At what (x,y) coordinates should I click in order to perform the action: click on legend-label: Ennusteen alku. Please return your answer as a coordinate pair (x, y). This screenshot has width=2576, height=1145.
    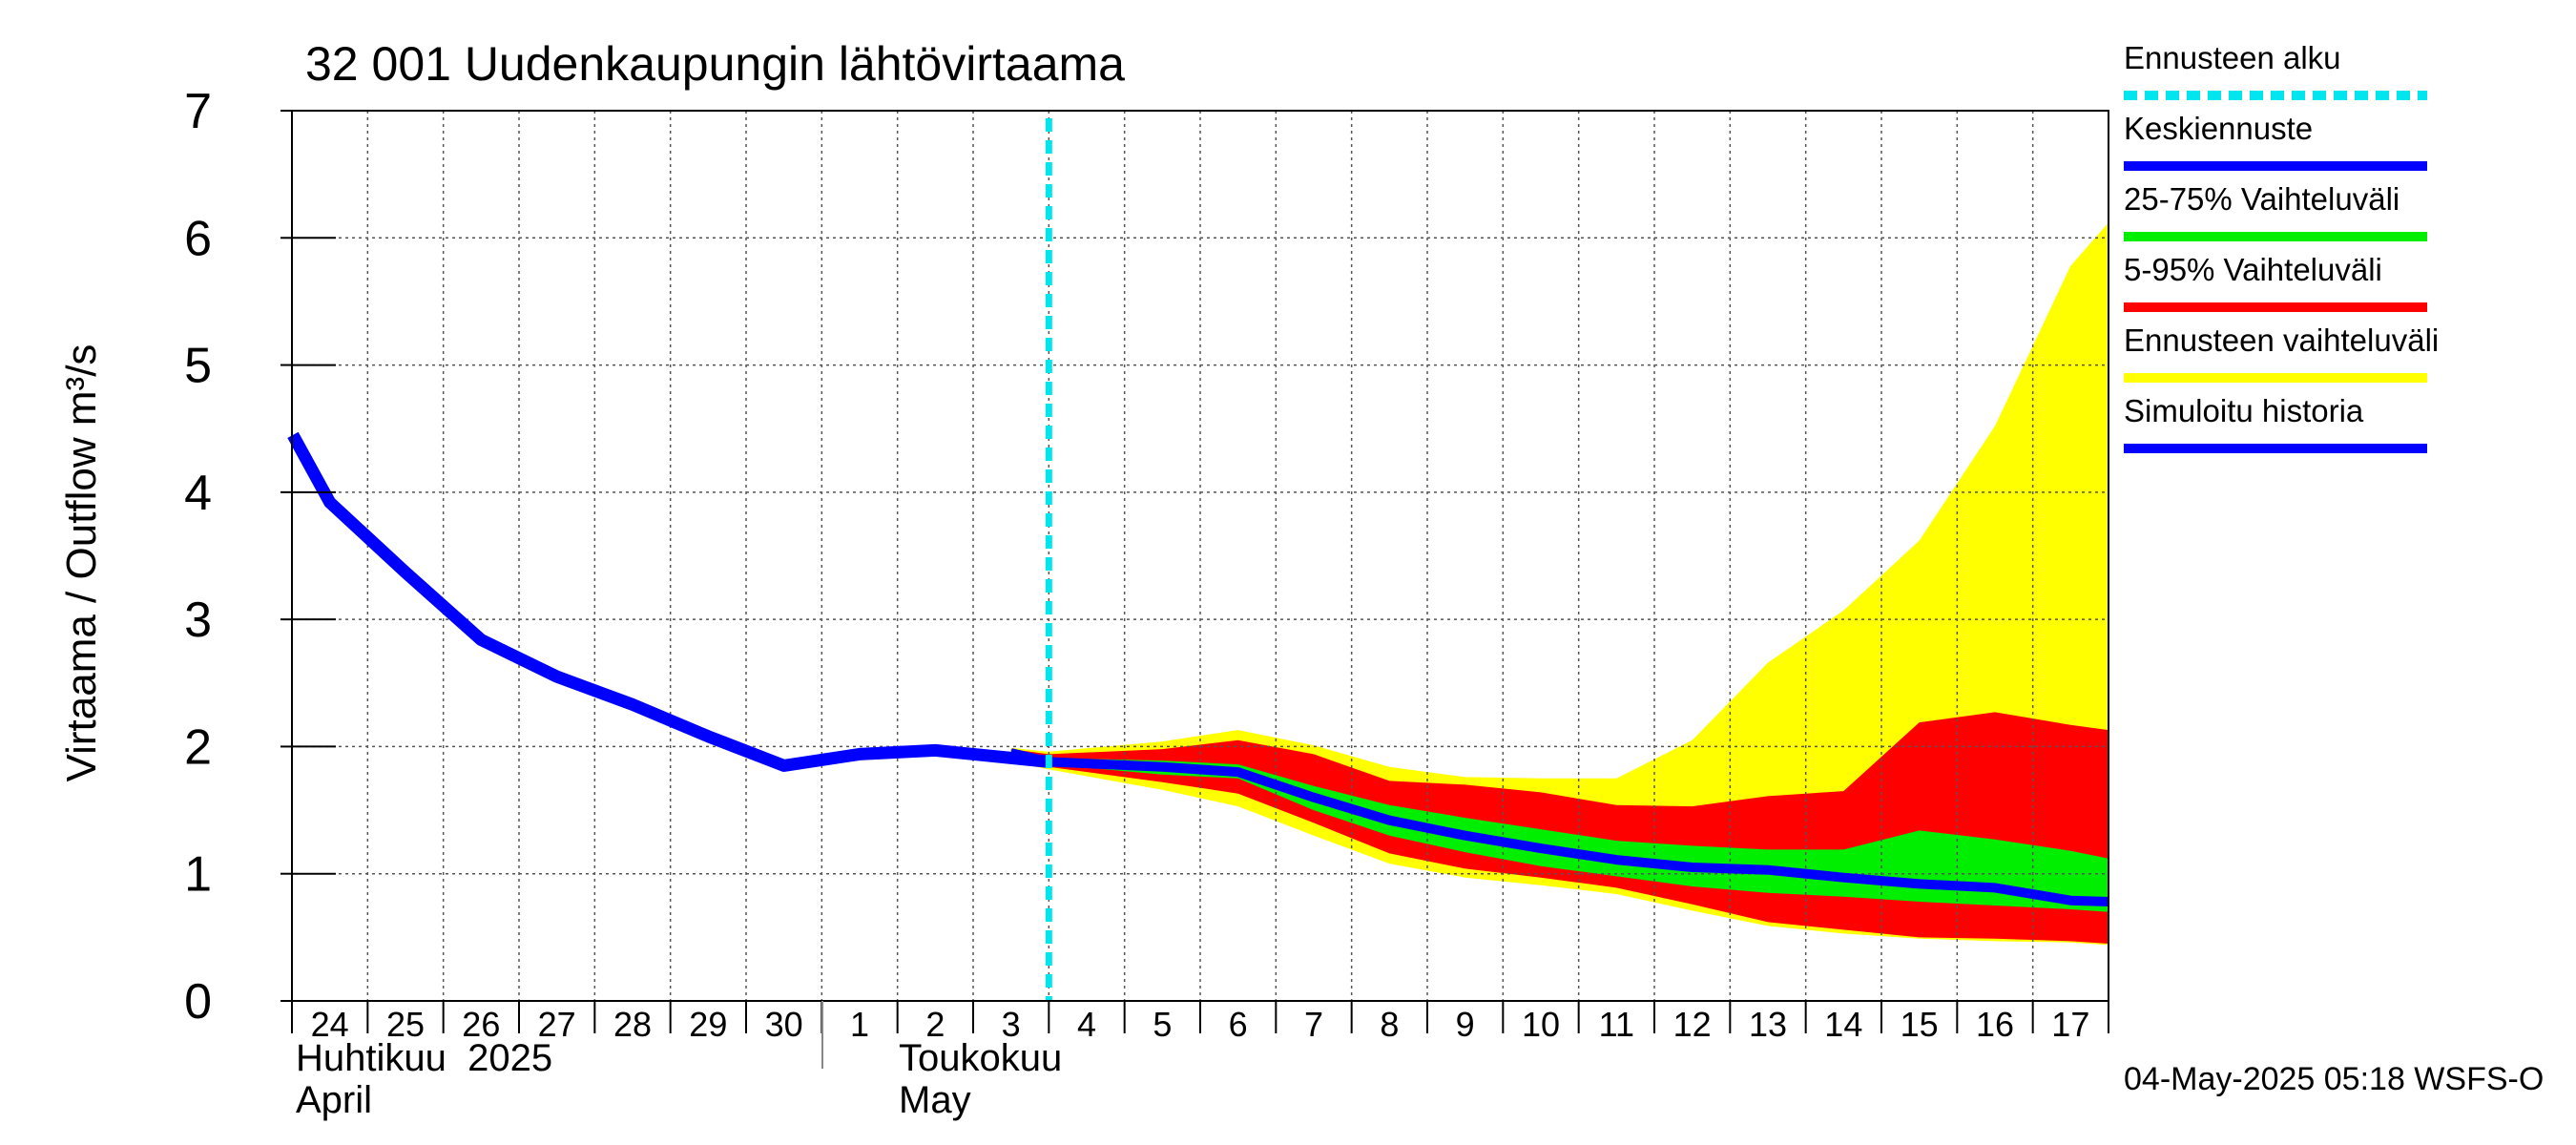
    Looking at the image, I should click on (2232, 58).